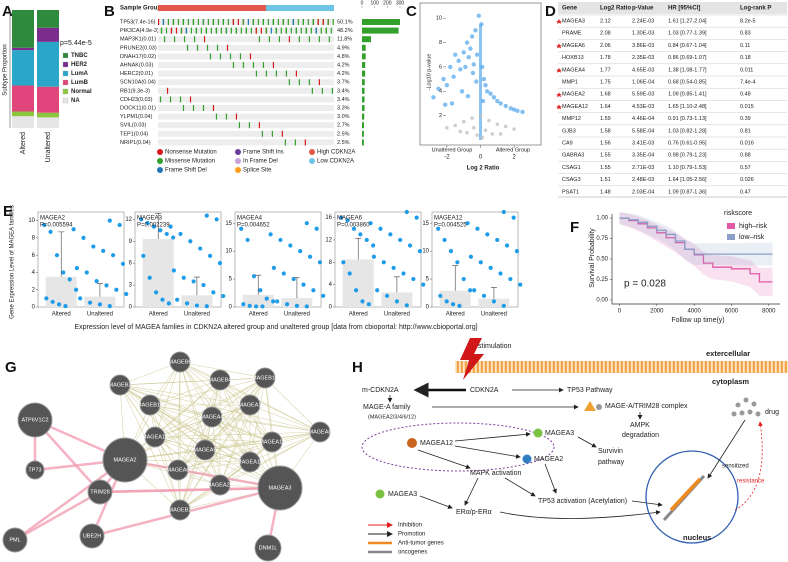 This screenshot has height=562, width=788. What do you see at coordinates (746, 407) in the screenshot?
I see `drug-dots` at bounding box center [746, 407].